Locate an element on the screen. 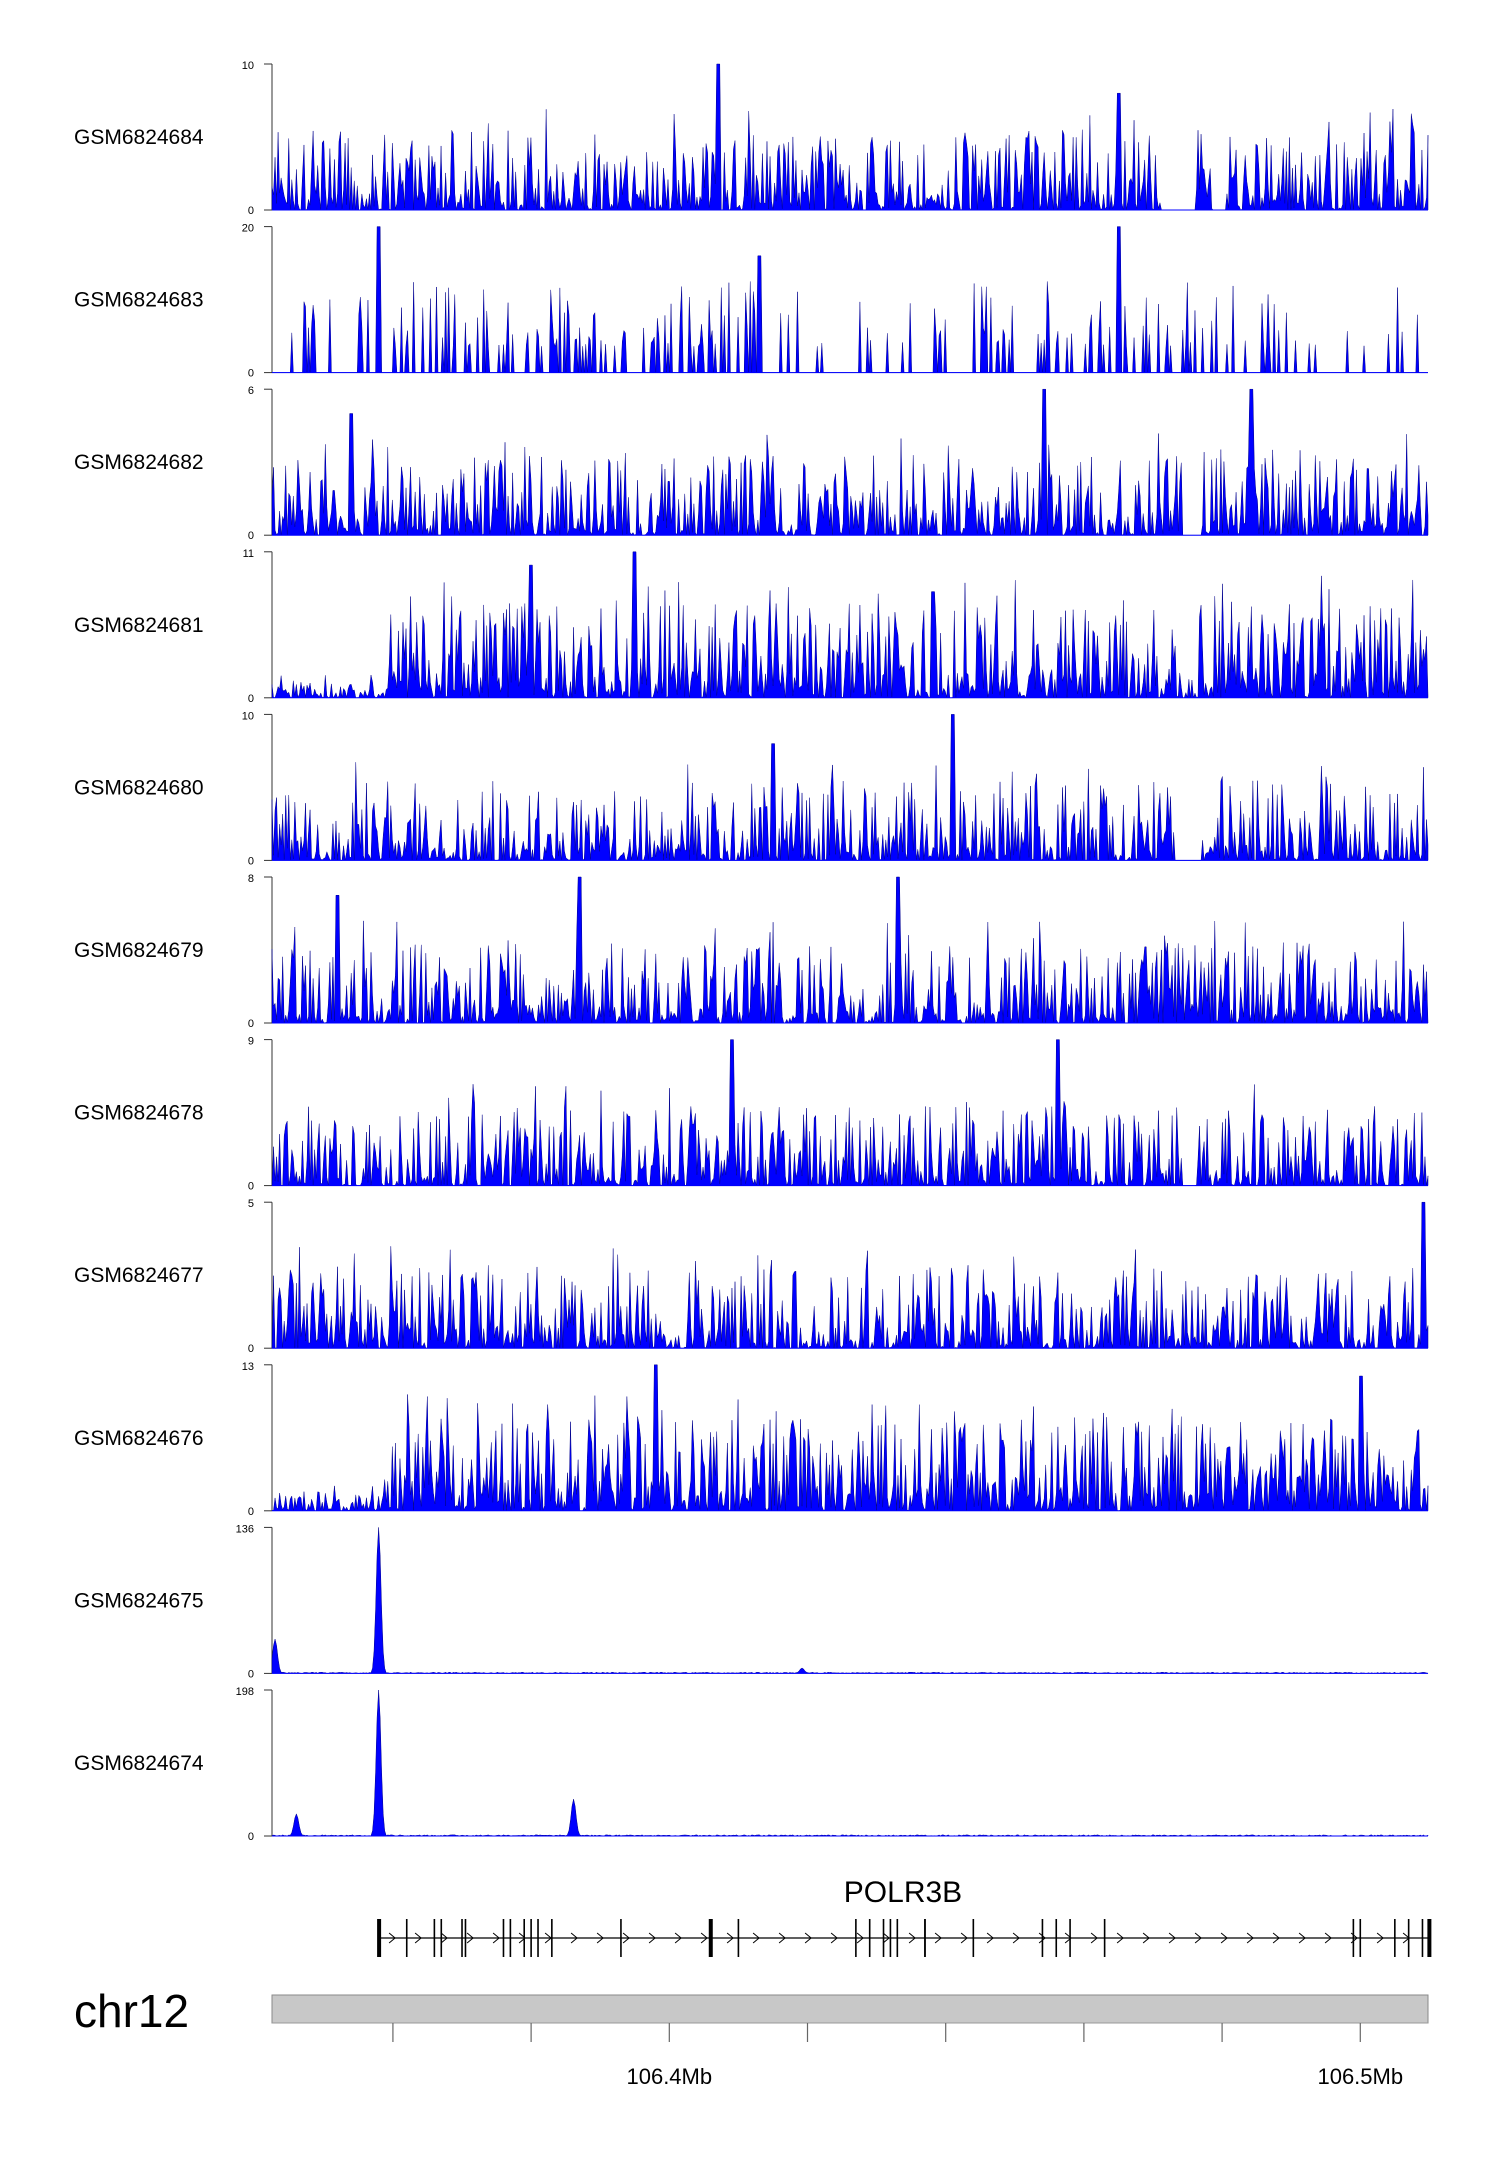 This screenshot has height=2175, width=1500. track-GSM6824683: GSM6824683 20 0 is located at coordinates (751, 301).